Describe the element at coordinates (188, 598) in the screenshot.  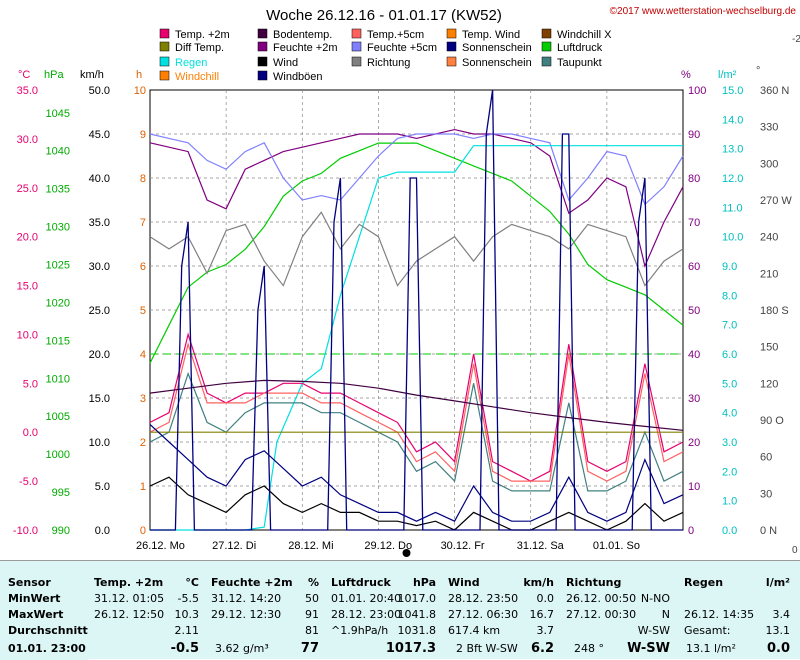
I see `temp-min-value: -5.5` at that location.